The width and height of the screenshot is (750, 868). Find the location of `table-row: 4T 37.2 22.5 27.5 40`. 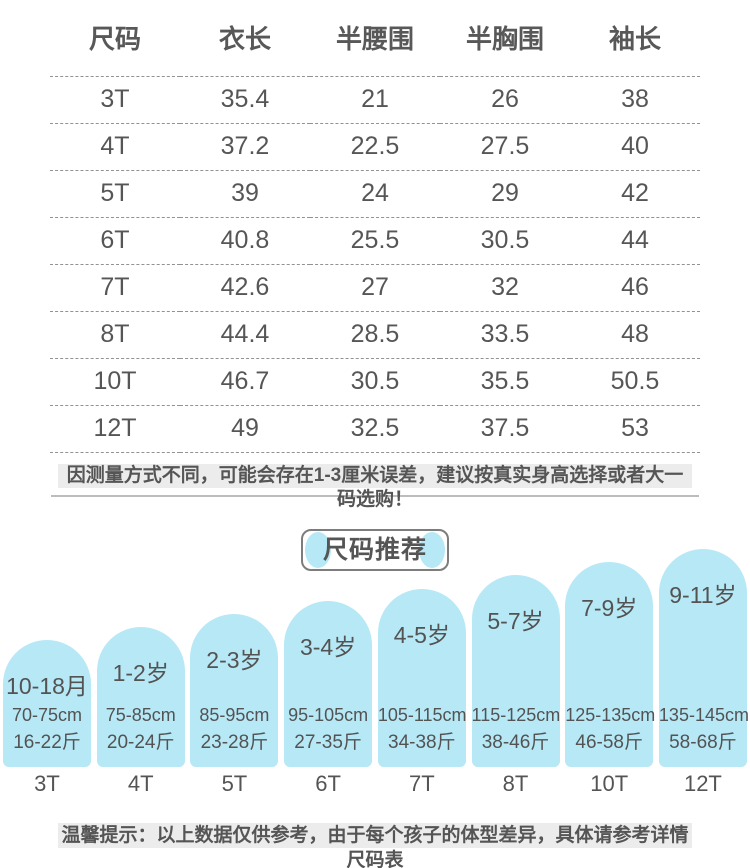

table-row: 4T 37.2 22.5 27.5 40 is located at coordinates (375, 147).